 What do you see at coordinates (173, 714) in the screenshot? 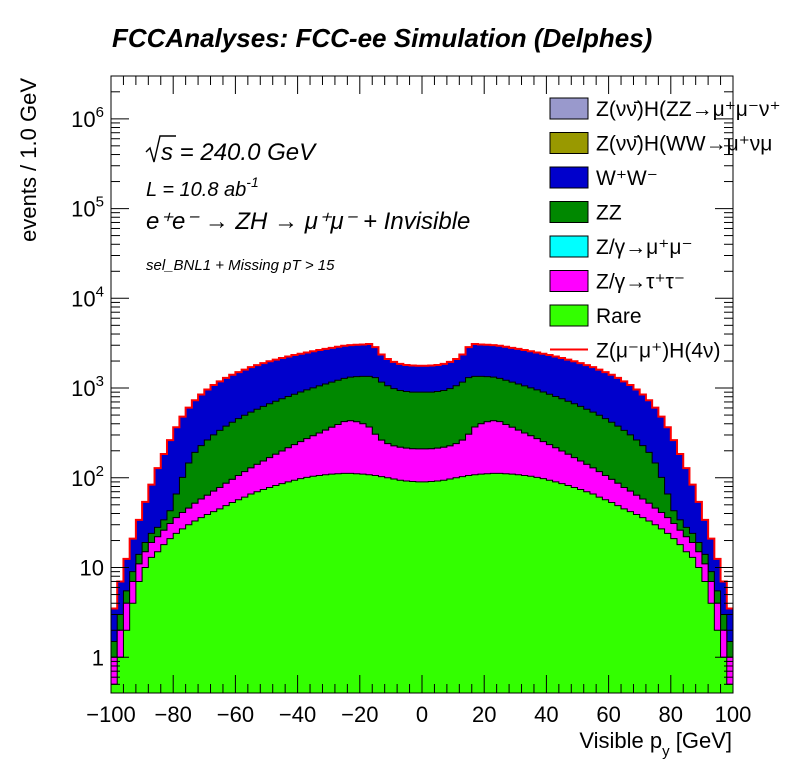
I see `x-tick-label: −80` at bounding box center [173, 714].